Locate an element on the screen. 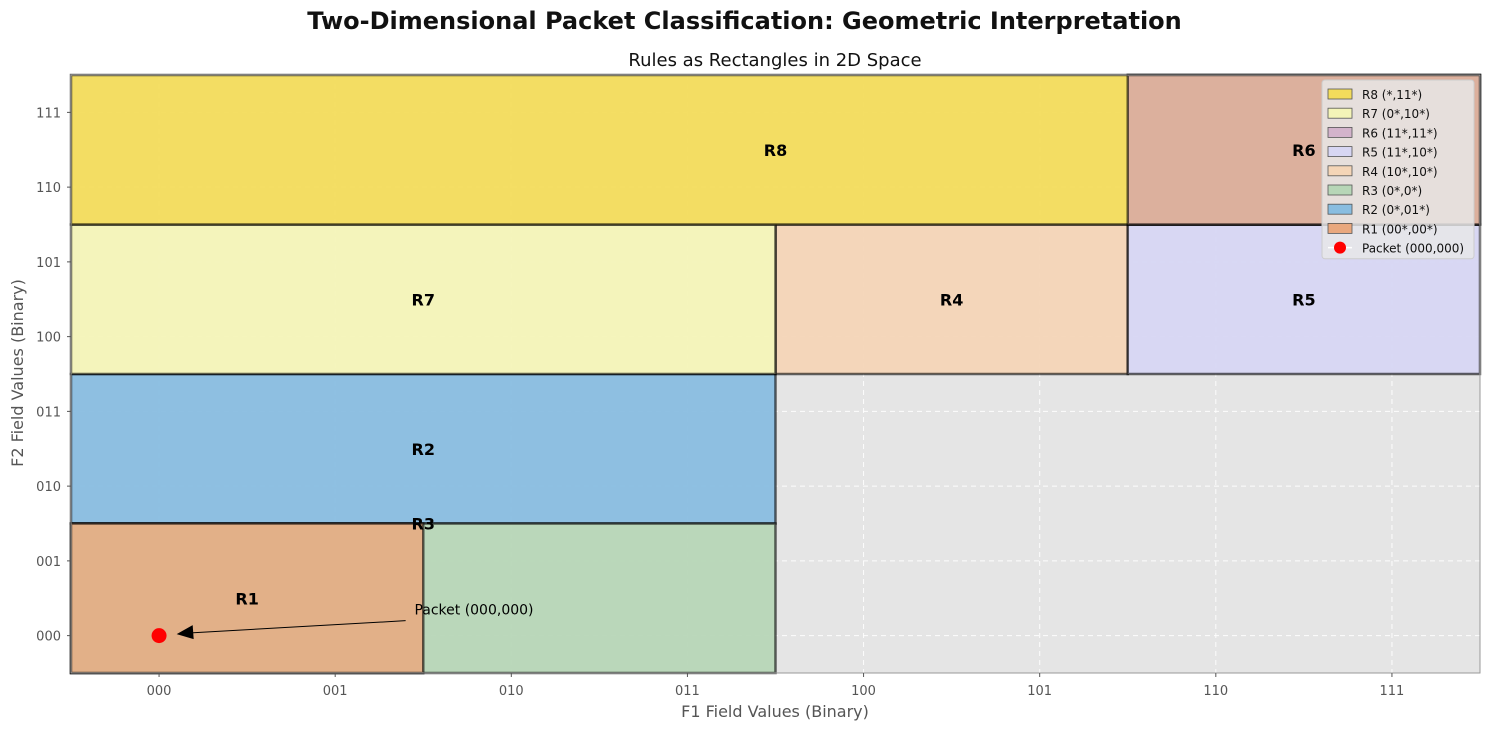 The width and height of the screenshot is (1489, 731). legend-entry-r4: R4 (10*,10*) is located at coordinates (1400, 172).